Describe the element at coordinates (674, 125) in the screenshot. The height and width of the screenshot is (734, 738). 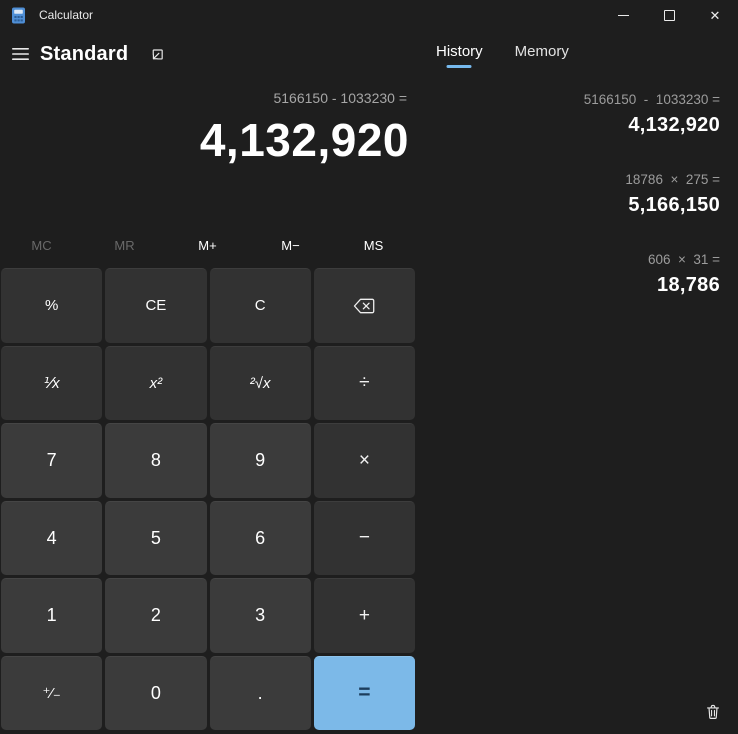
I see `history-entry-result: 4,132,920` at that location.